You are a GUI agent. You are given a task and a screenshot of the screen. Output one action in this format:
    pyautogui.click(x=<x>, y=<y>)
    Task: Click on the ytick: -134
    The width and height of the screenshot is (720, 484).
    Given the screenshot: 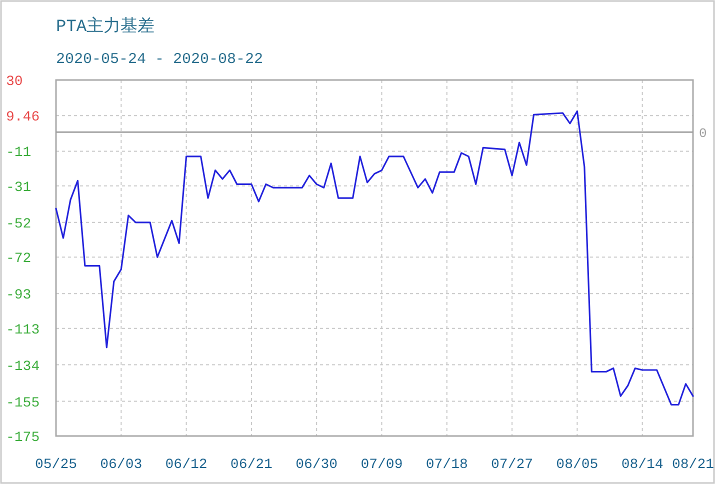 What is the action you would take?
    pyautogui.click(x=23, y=366)
    